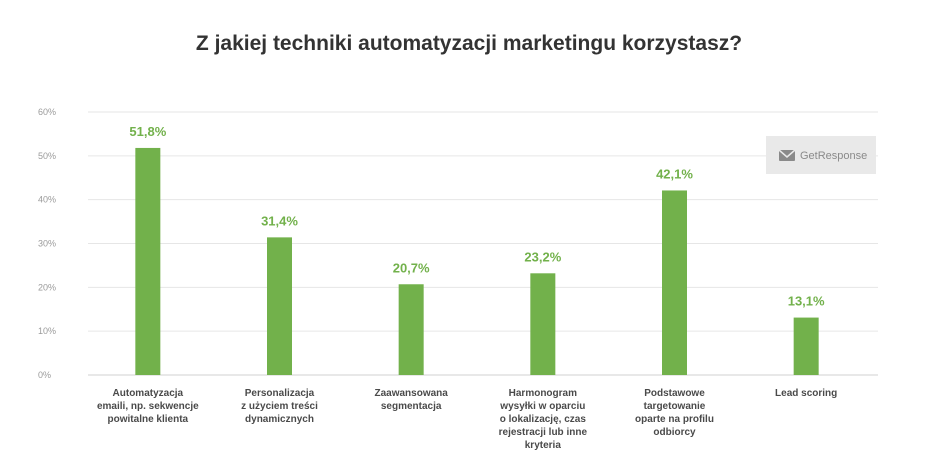  What do you see at coordinates (411, 400) in the screenshot?
I see `x-tick-label: Zaawansowana segmentacja` at bounding box center [411, 400].